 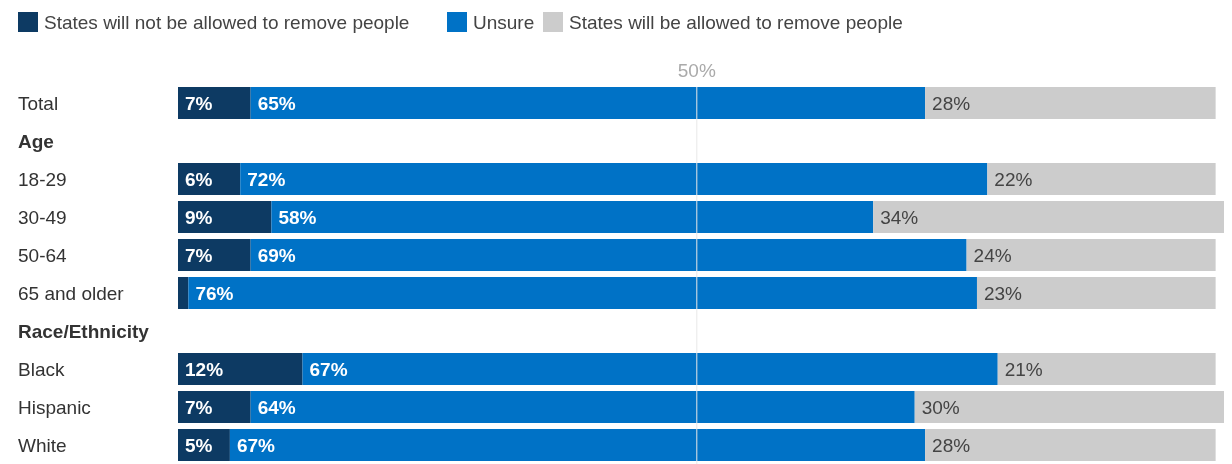 I want to click on data-label: 6%, so click(x=199, y=179).